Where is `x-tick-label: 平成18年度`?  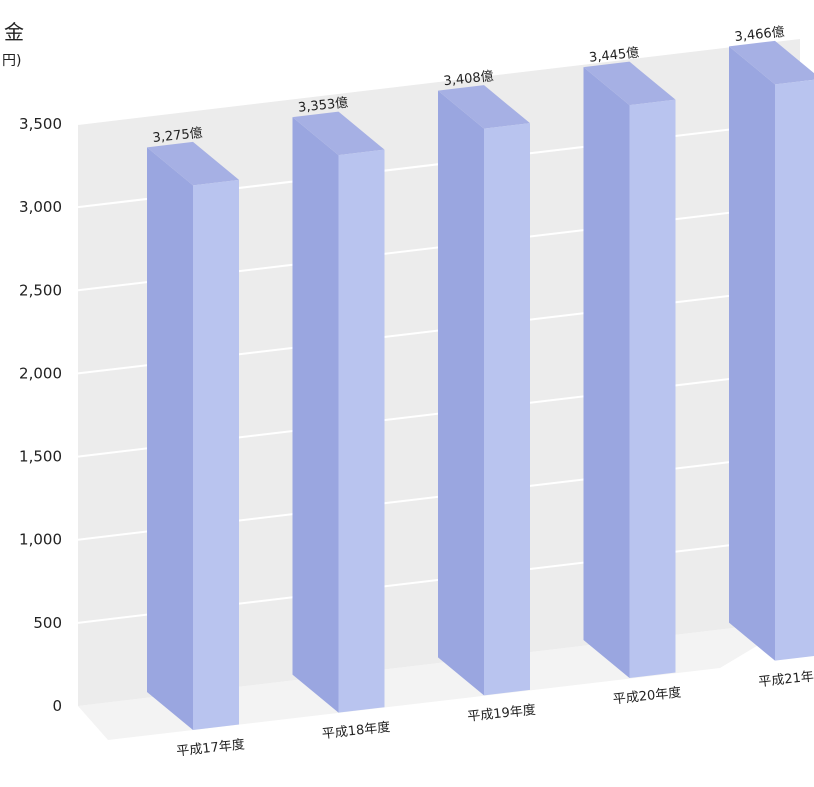
x-tick-label: 平成18年度 is located at coordinates (356, 730).